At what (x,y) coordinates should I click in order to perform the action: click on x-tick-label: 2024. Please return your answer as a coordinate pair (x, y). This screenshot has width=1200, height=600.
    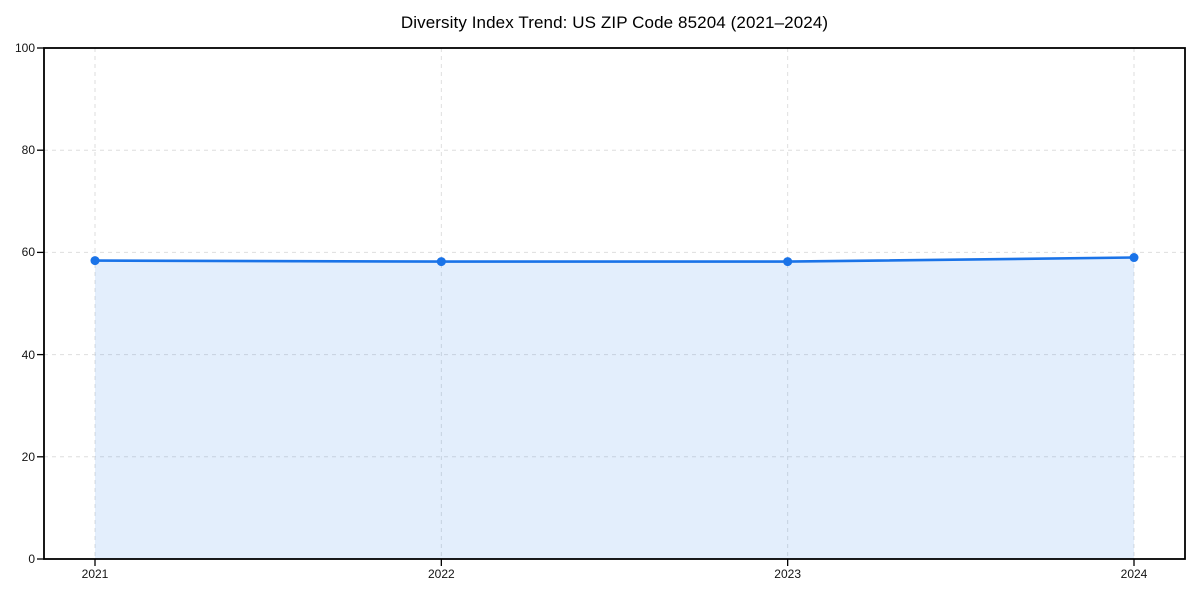
    Looking at the image, I should click on (1134, 574).